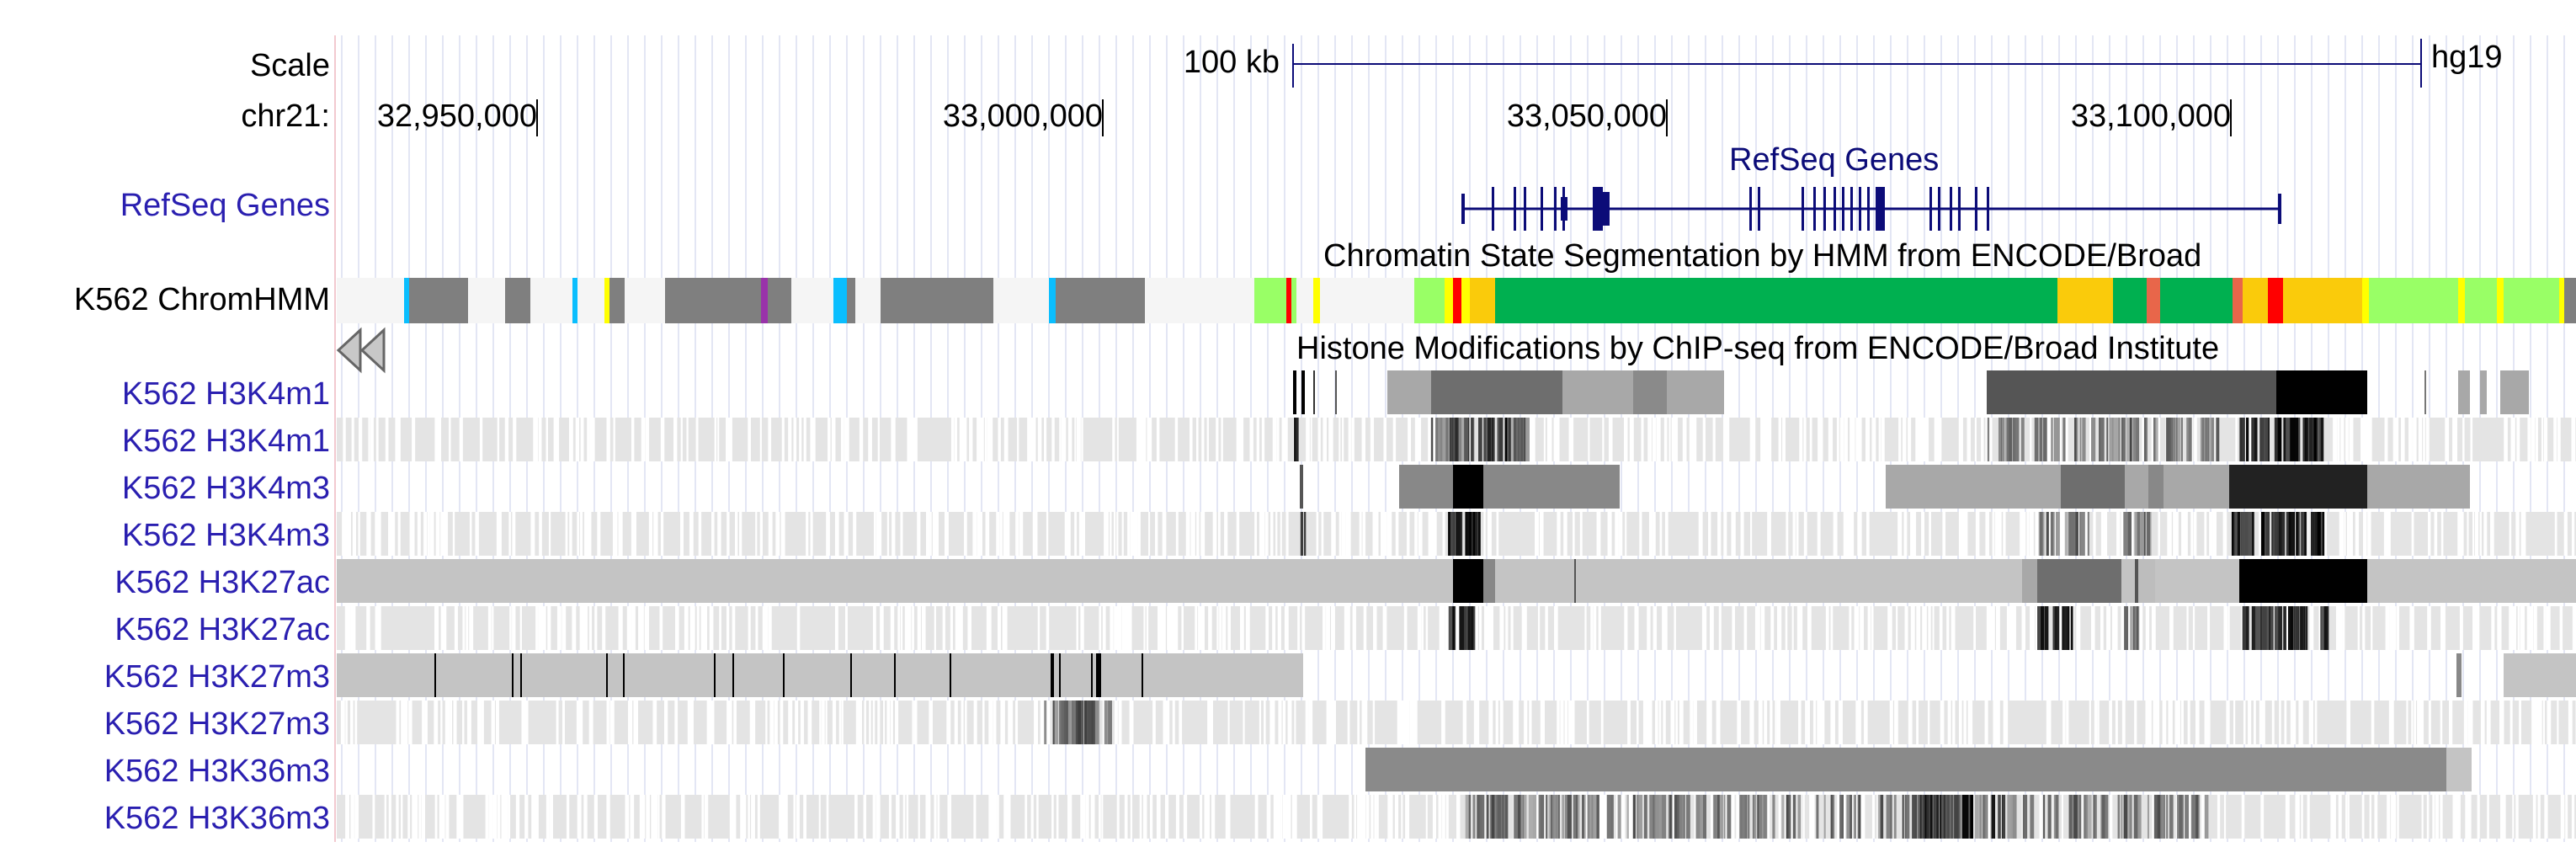 The width and height of the screenshot is (2576, 863). What do you see at coordinates (217, 818) in the screenshot?
I see `track-label-h3k36m3-b: K562 H3K36m3` at bounding box center [217, 818].